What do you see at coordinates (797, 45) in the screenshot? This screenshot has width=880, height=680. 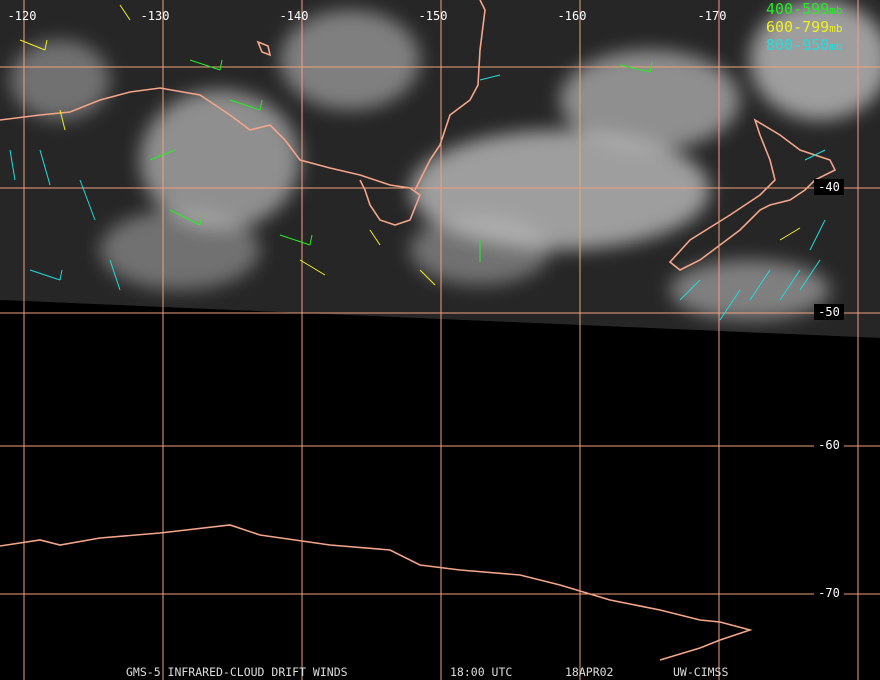 I see `label-part: 800-950` at bounding box center [797, 45].